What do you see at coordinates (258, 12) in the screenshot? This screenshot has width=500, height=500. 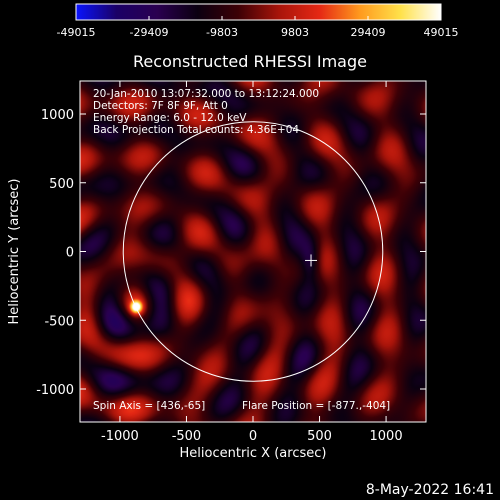 I see `colorbar` at bounding box center [258, 12].